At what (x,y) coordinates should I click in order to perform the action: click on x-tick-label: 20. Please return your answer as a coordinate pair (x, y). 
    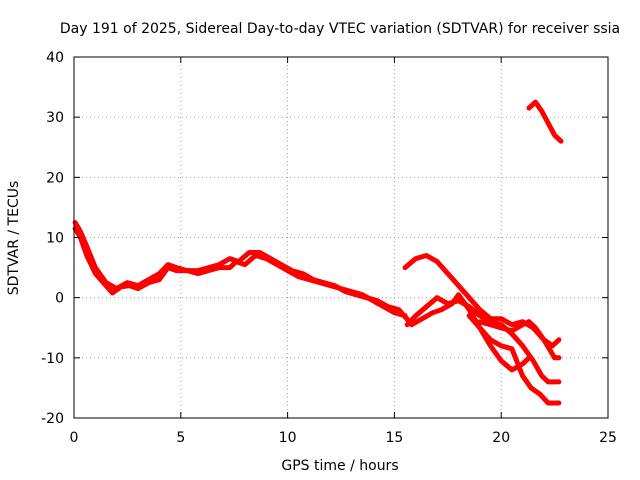
    Looking at the image, I should click on (501, 438).